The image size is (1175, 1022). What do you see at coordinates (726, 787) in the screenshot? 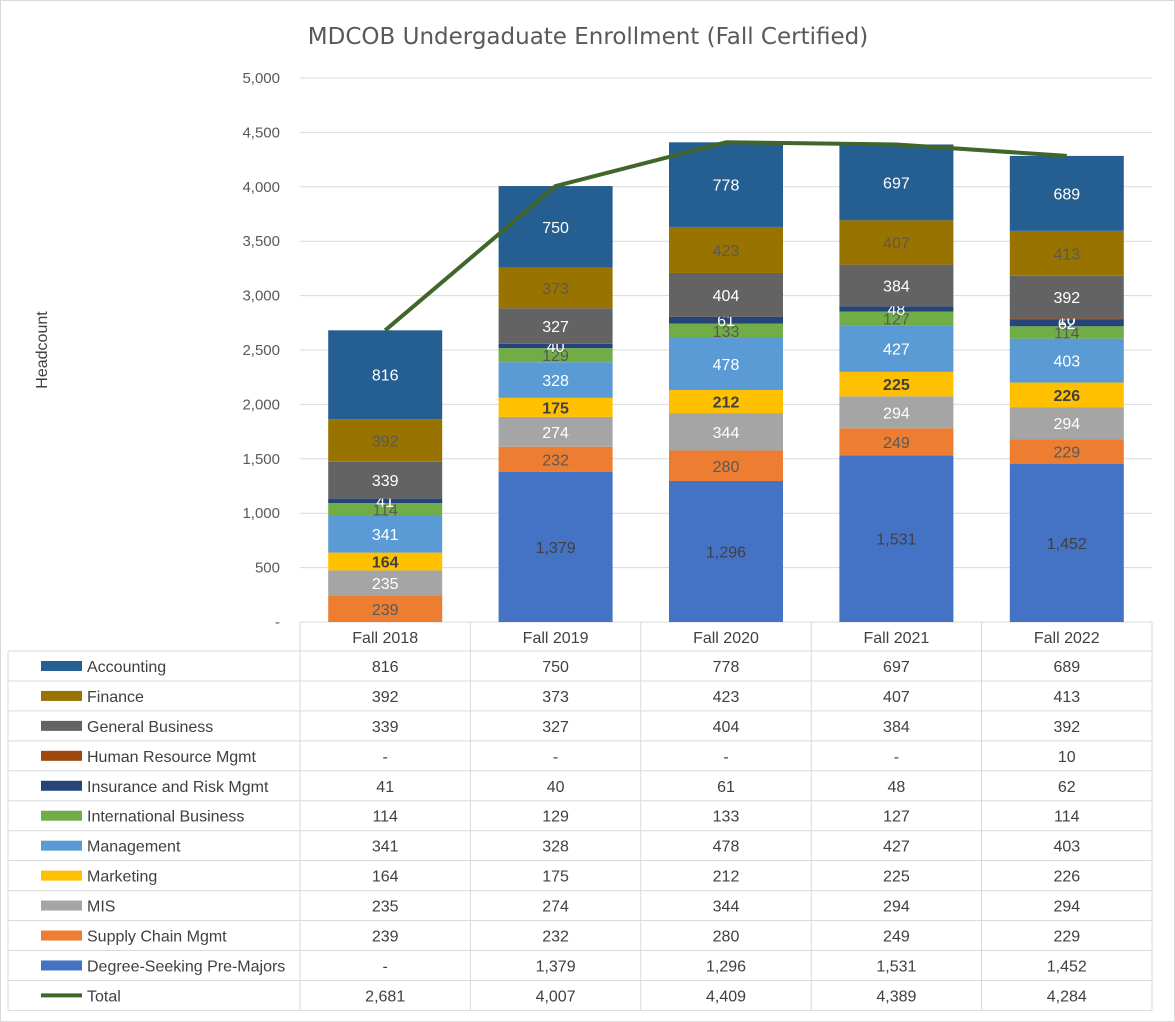
I see `table-cell-insurance-and-risk-mgmt: 61` at bounding box center [726, 787].